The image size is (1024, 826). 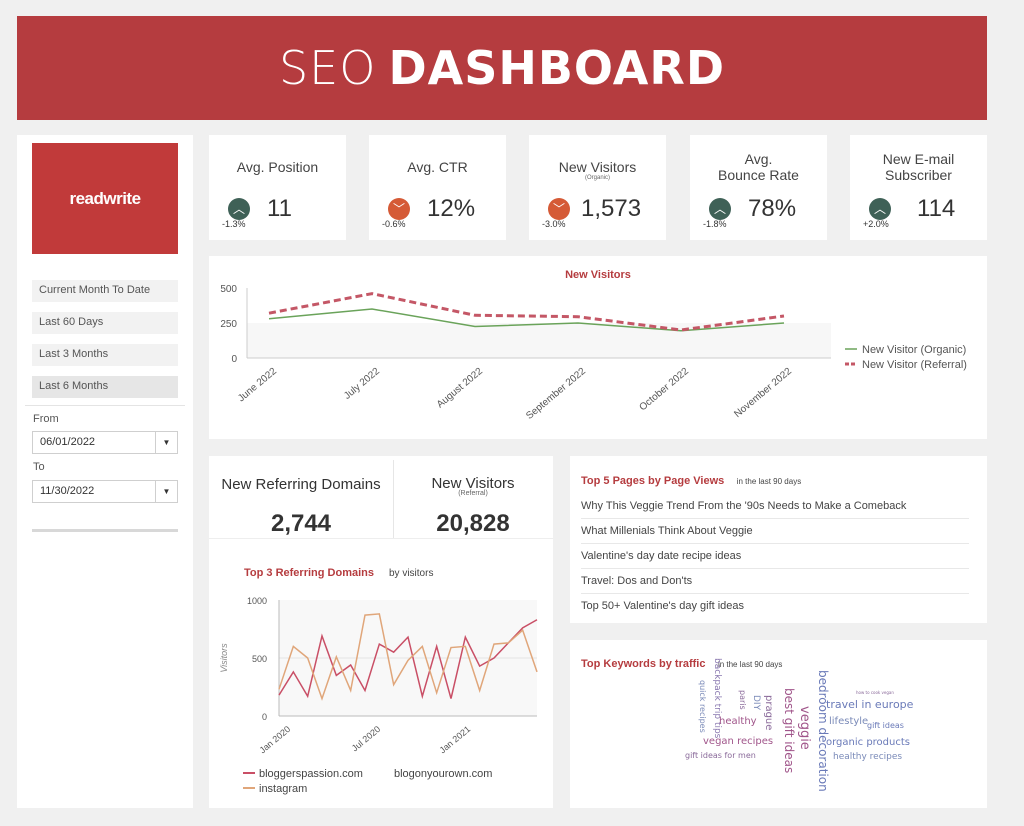 What do you see at coordinates (556, 394) in the screenshot?
I see `x-tick-label: September 2022` at bounding box center [556, 394].